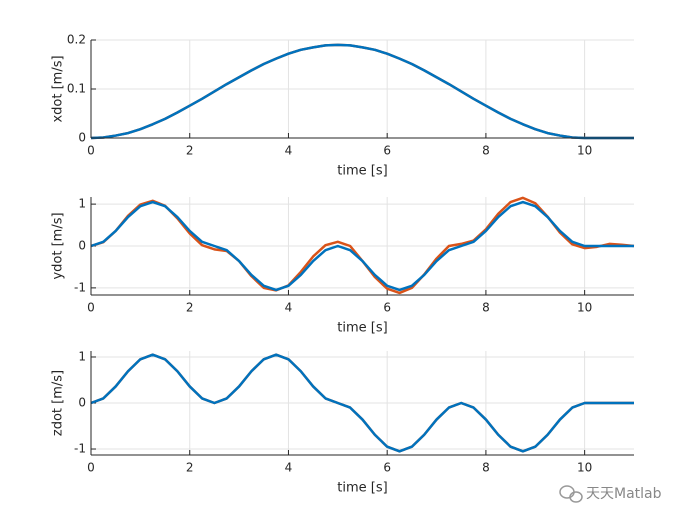 Image resolution: width=700 pixels, height=525 pixels. What do you see at coordinates (76, 89) in the screenshot?
I see `y-tick-label: 0.1` at bounding box center [76, 89].